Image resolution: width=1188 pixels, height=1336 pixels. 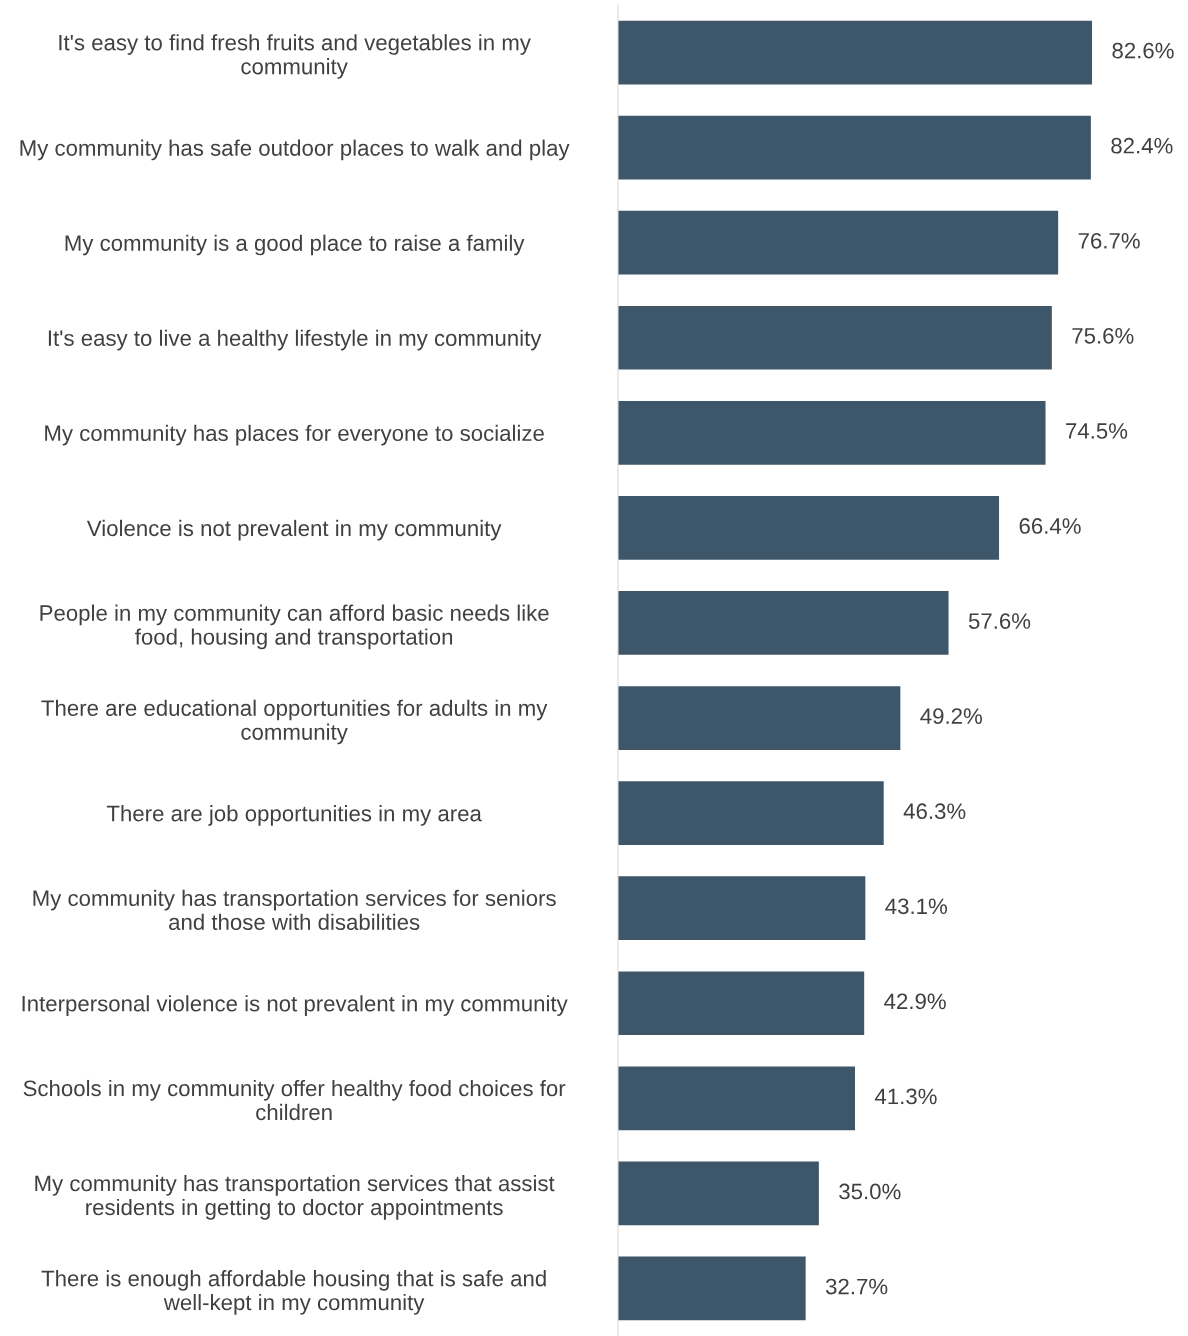 I want to click on y-tick-label: My community has transportation services that assist residents in getting to doctor appointments, so click(x=295, y=1197).